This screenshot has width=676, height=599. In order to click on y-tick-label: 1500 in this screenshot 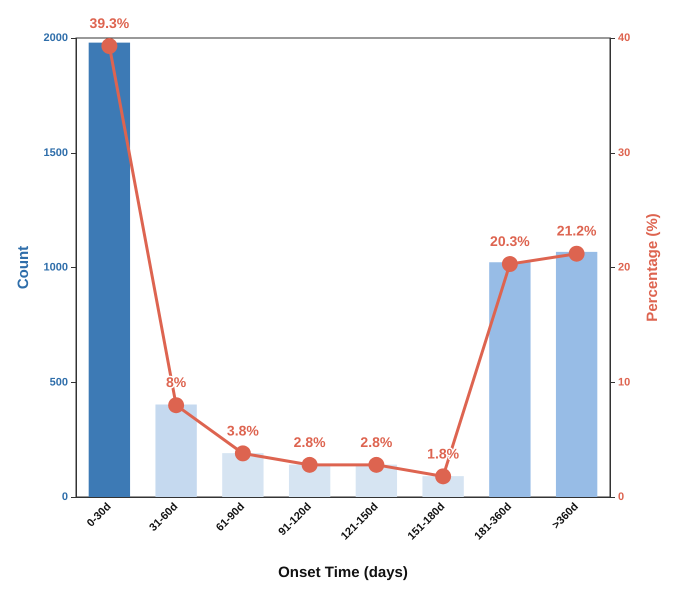, I will do `click(56, 152)`.